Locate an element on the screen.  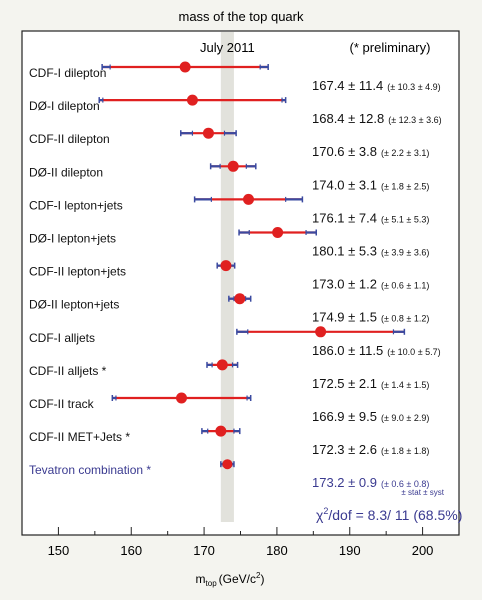
chi-square-superscript: 2 is located at coordinates (325, 511).